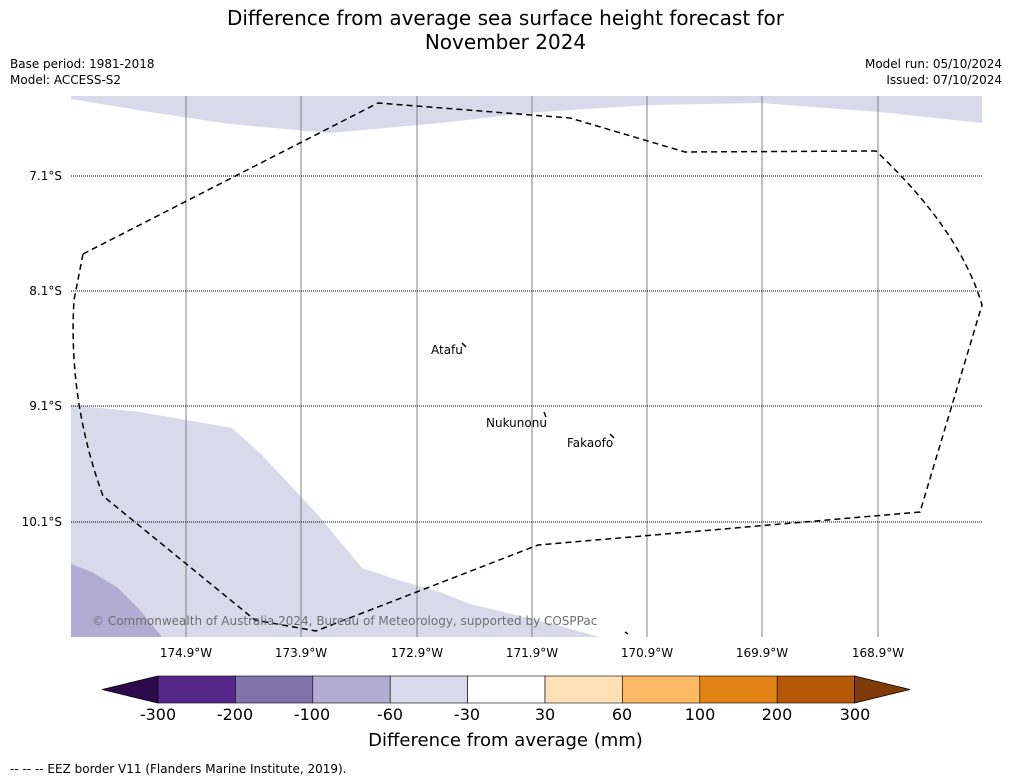 Image resolution: width=1011 pixels, height=781 pixels. What do you see at coordinates (516, 423) in the screenshot?
I see `place-label-nukunonu: Nukunonu` at bounding box center [516, 423].